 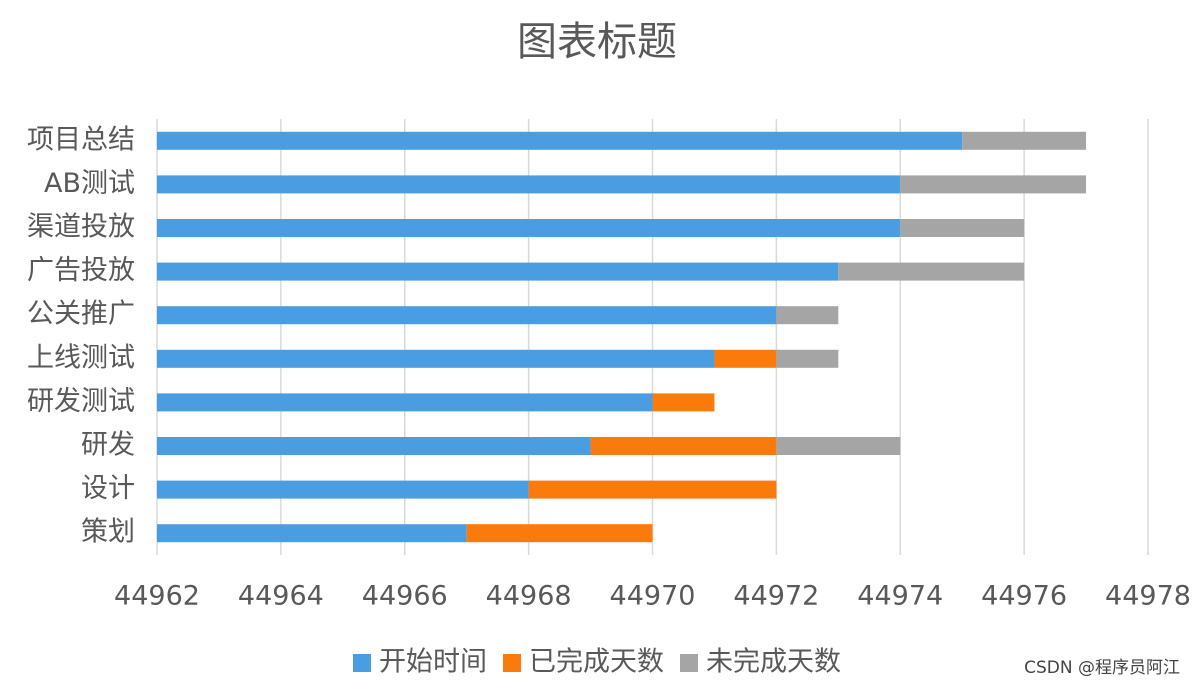 I want to click on y-tick-label: 研发, so click(x=108, y=445).